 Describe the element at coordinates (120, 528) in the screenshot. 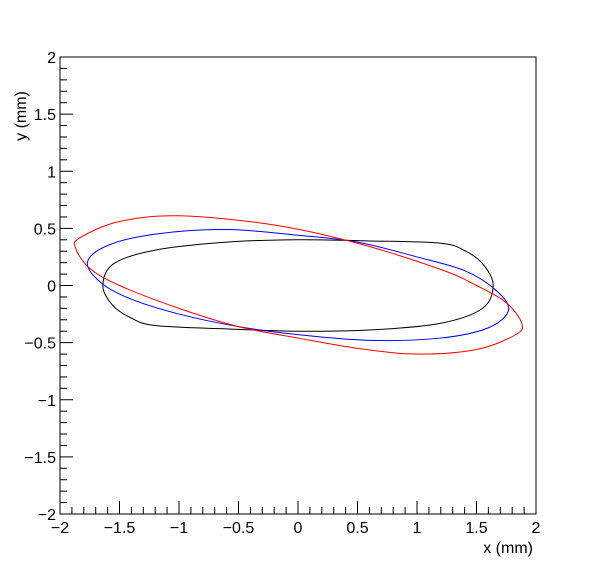

I see `x-tick-label: −1.5` at that location.